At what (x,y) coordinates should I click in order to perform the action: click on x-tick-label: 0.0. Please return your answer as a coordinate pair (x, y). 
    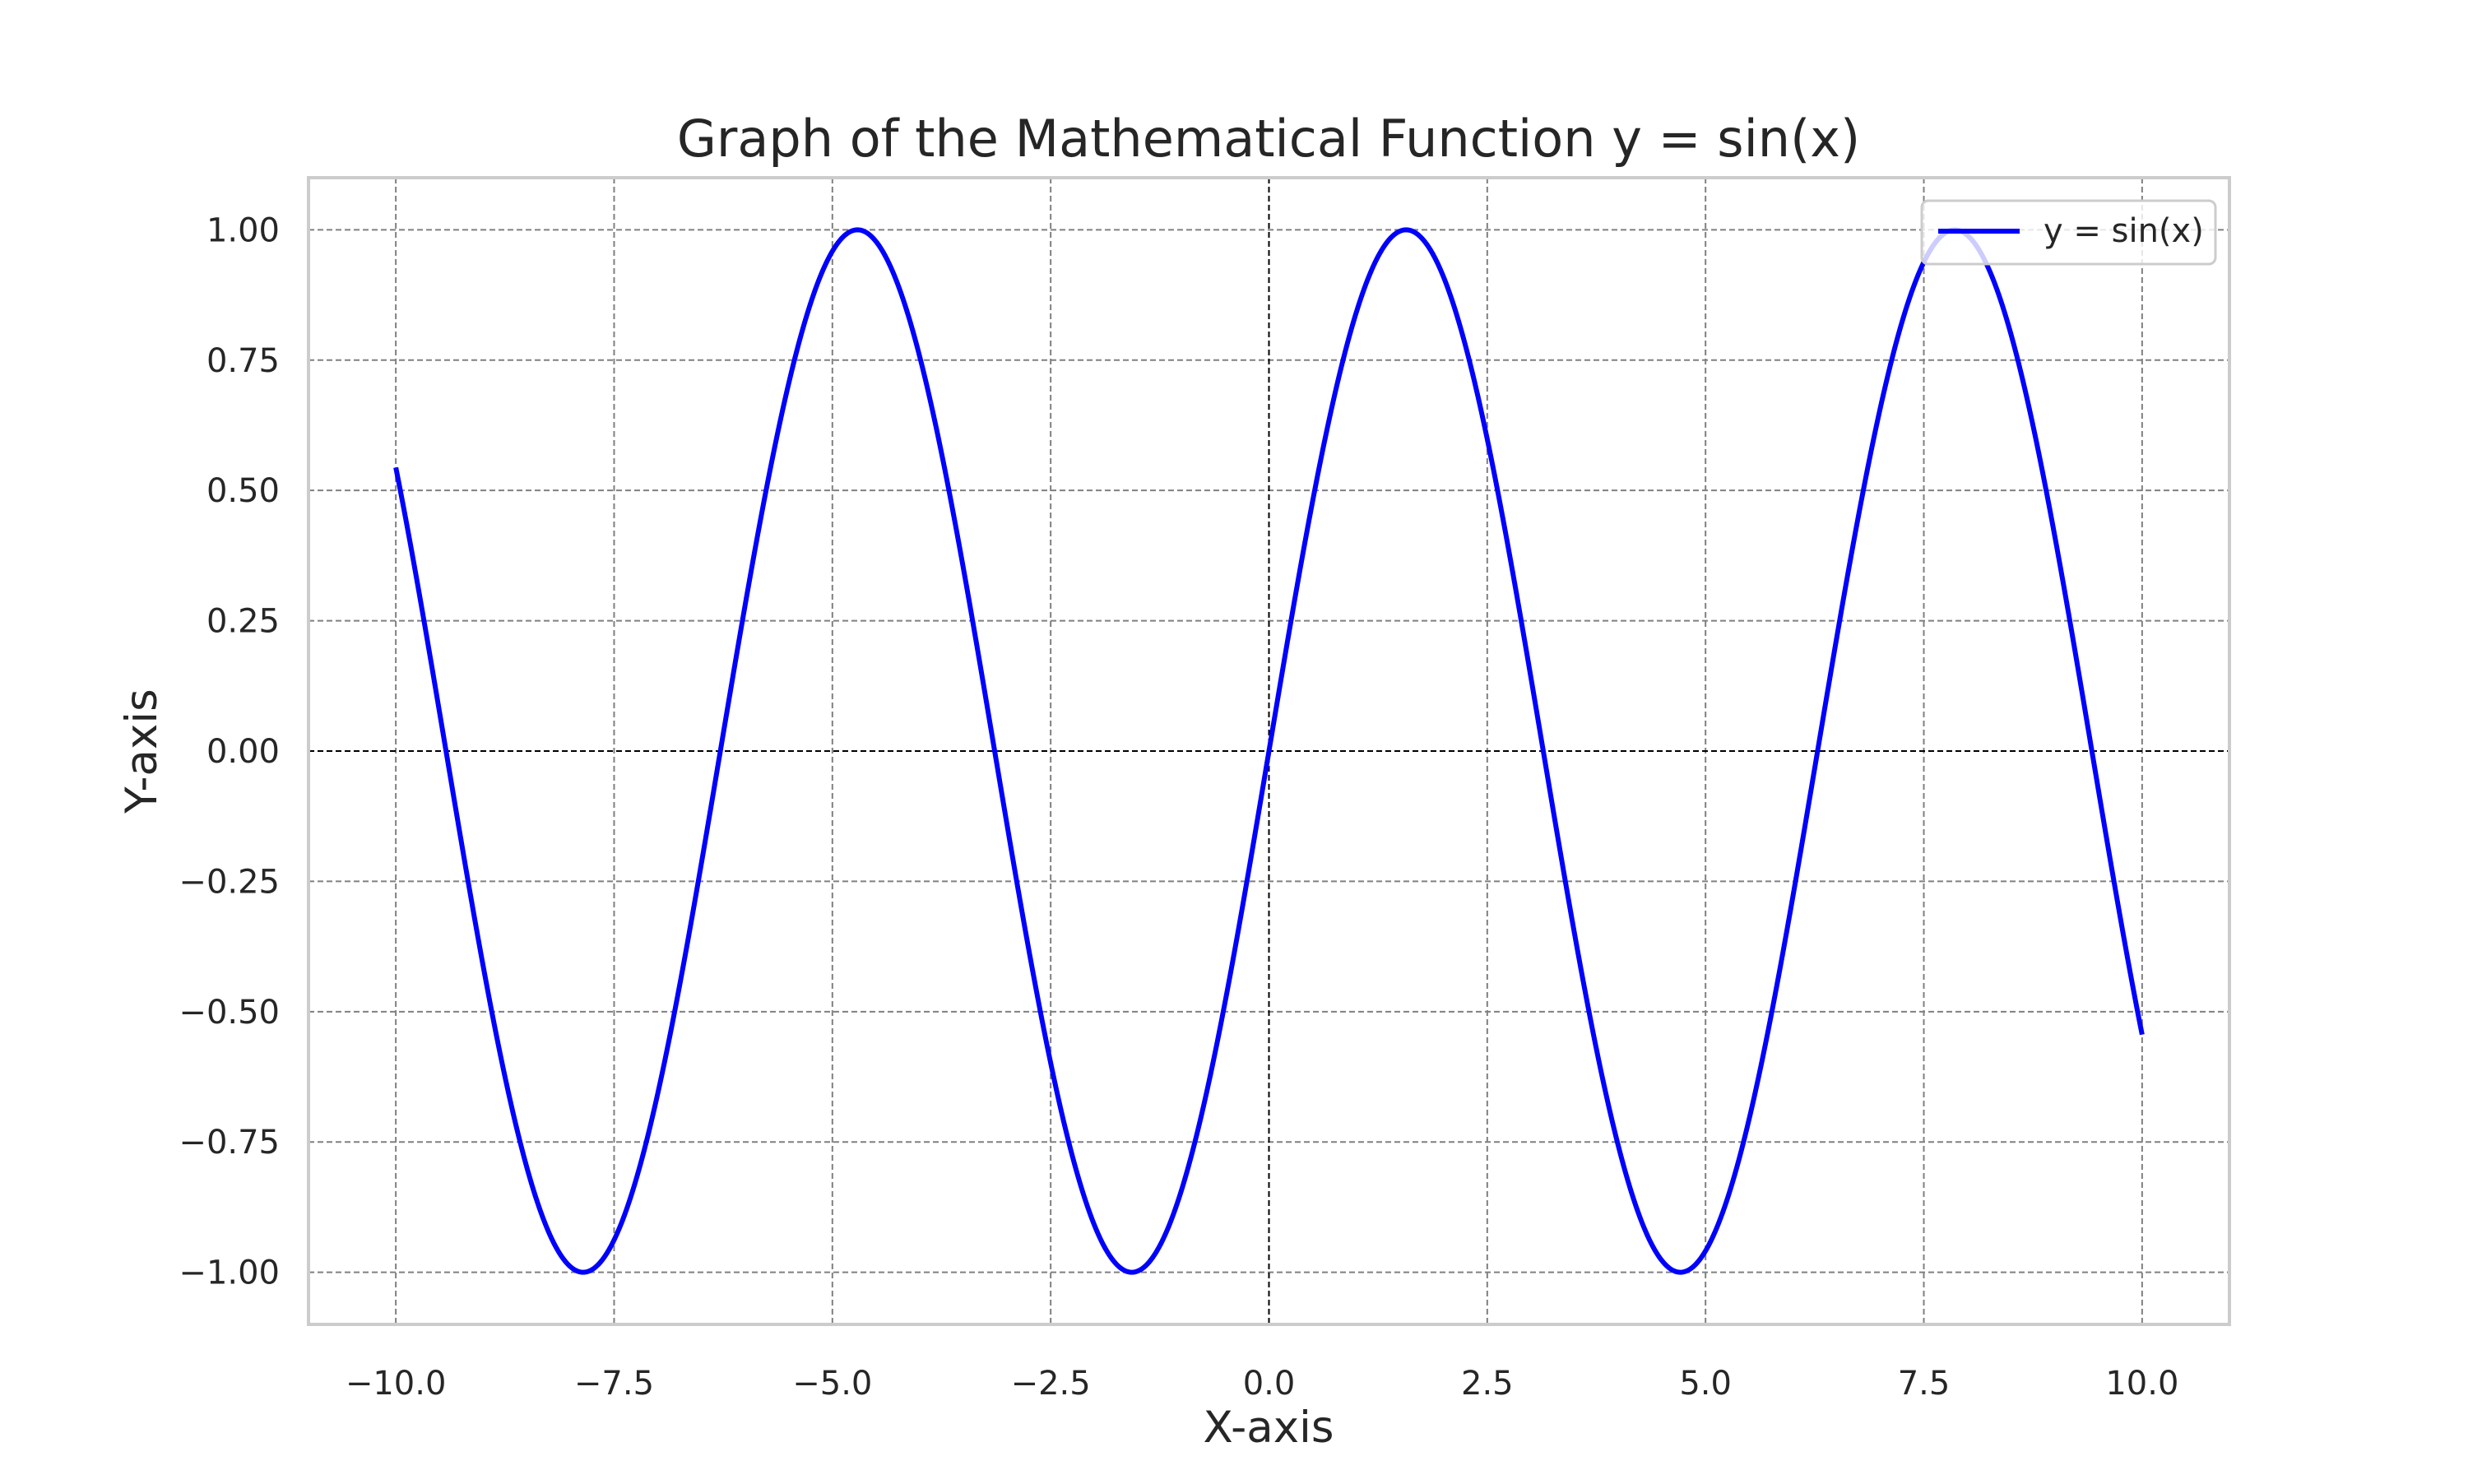
    Looking at the image, I should click on (1269, 1384).